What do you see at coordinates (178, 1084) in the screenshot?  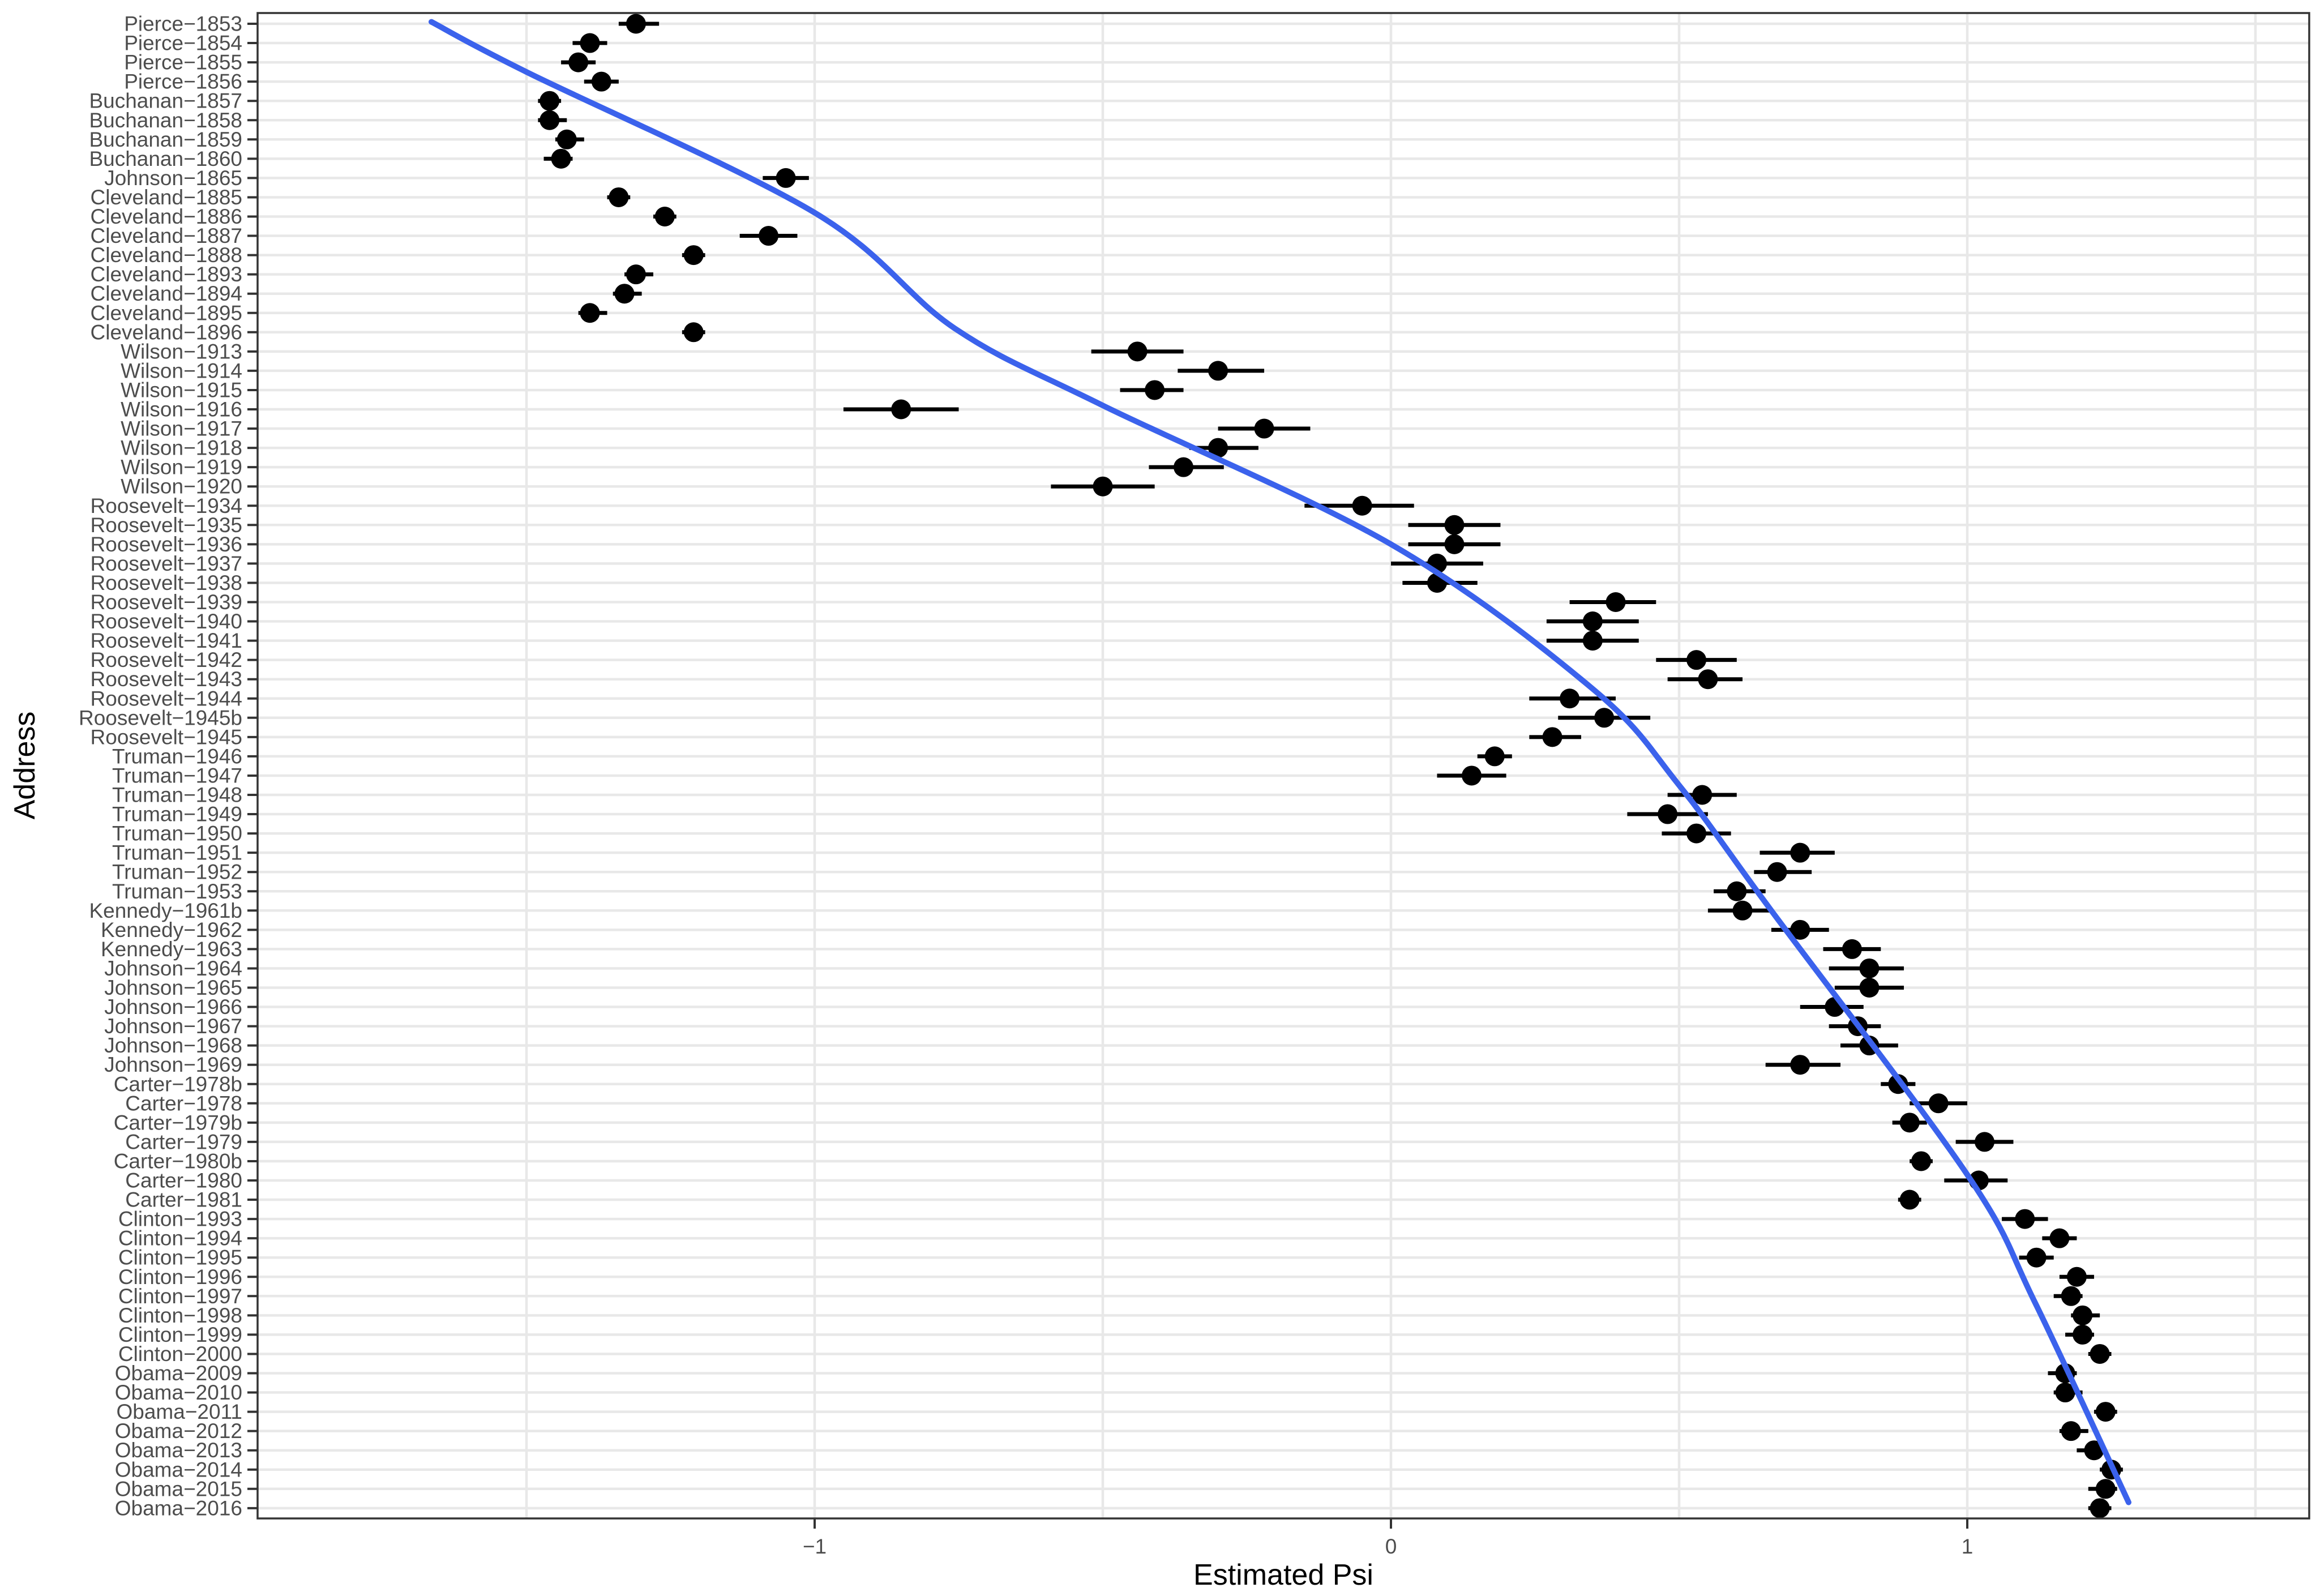 I see `y-tick-label: Carter−1978b` at bounding box center [178, 1084].